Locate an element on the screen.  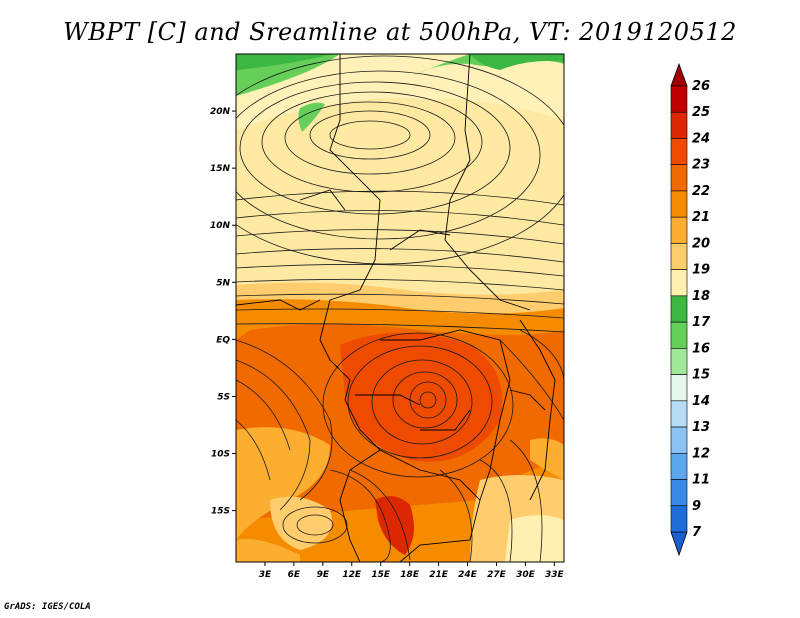
colorbar-label: 22 is located at coordinates (701, 191).